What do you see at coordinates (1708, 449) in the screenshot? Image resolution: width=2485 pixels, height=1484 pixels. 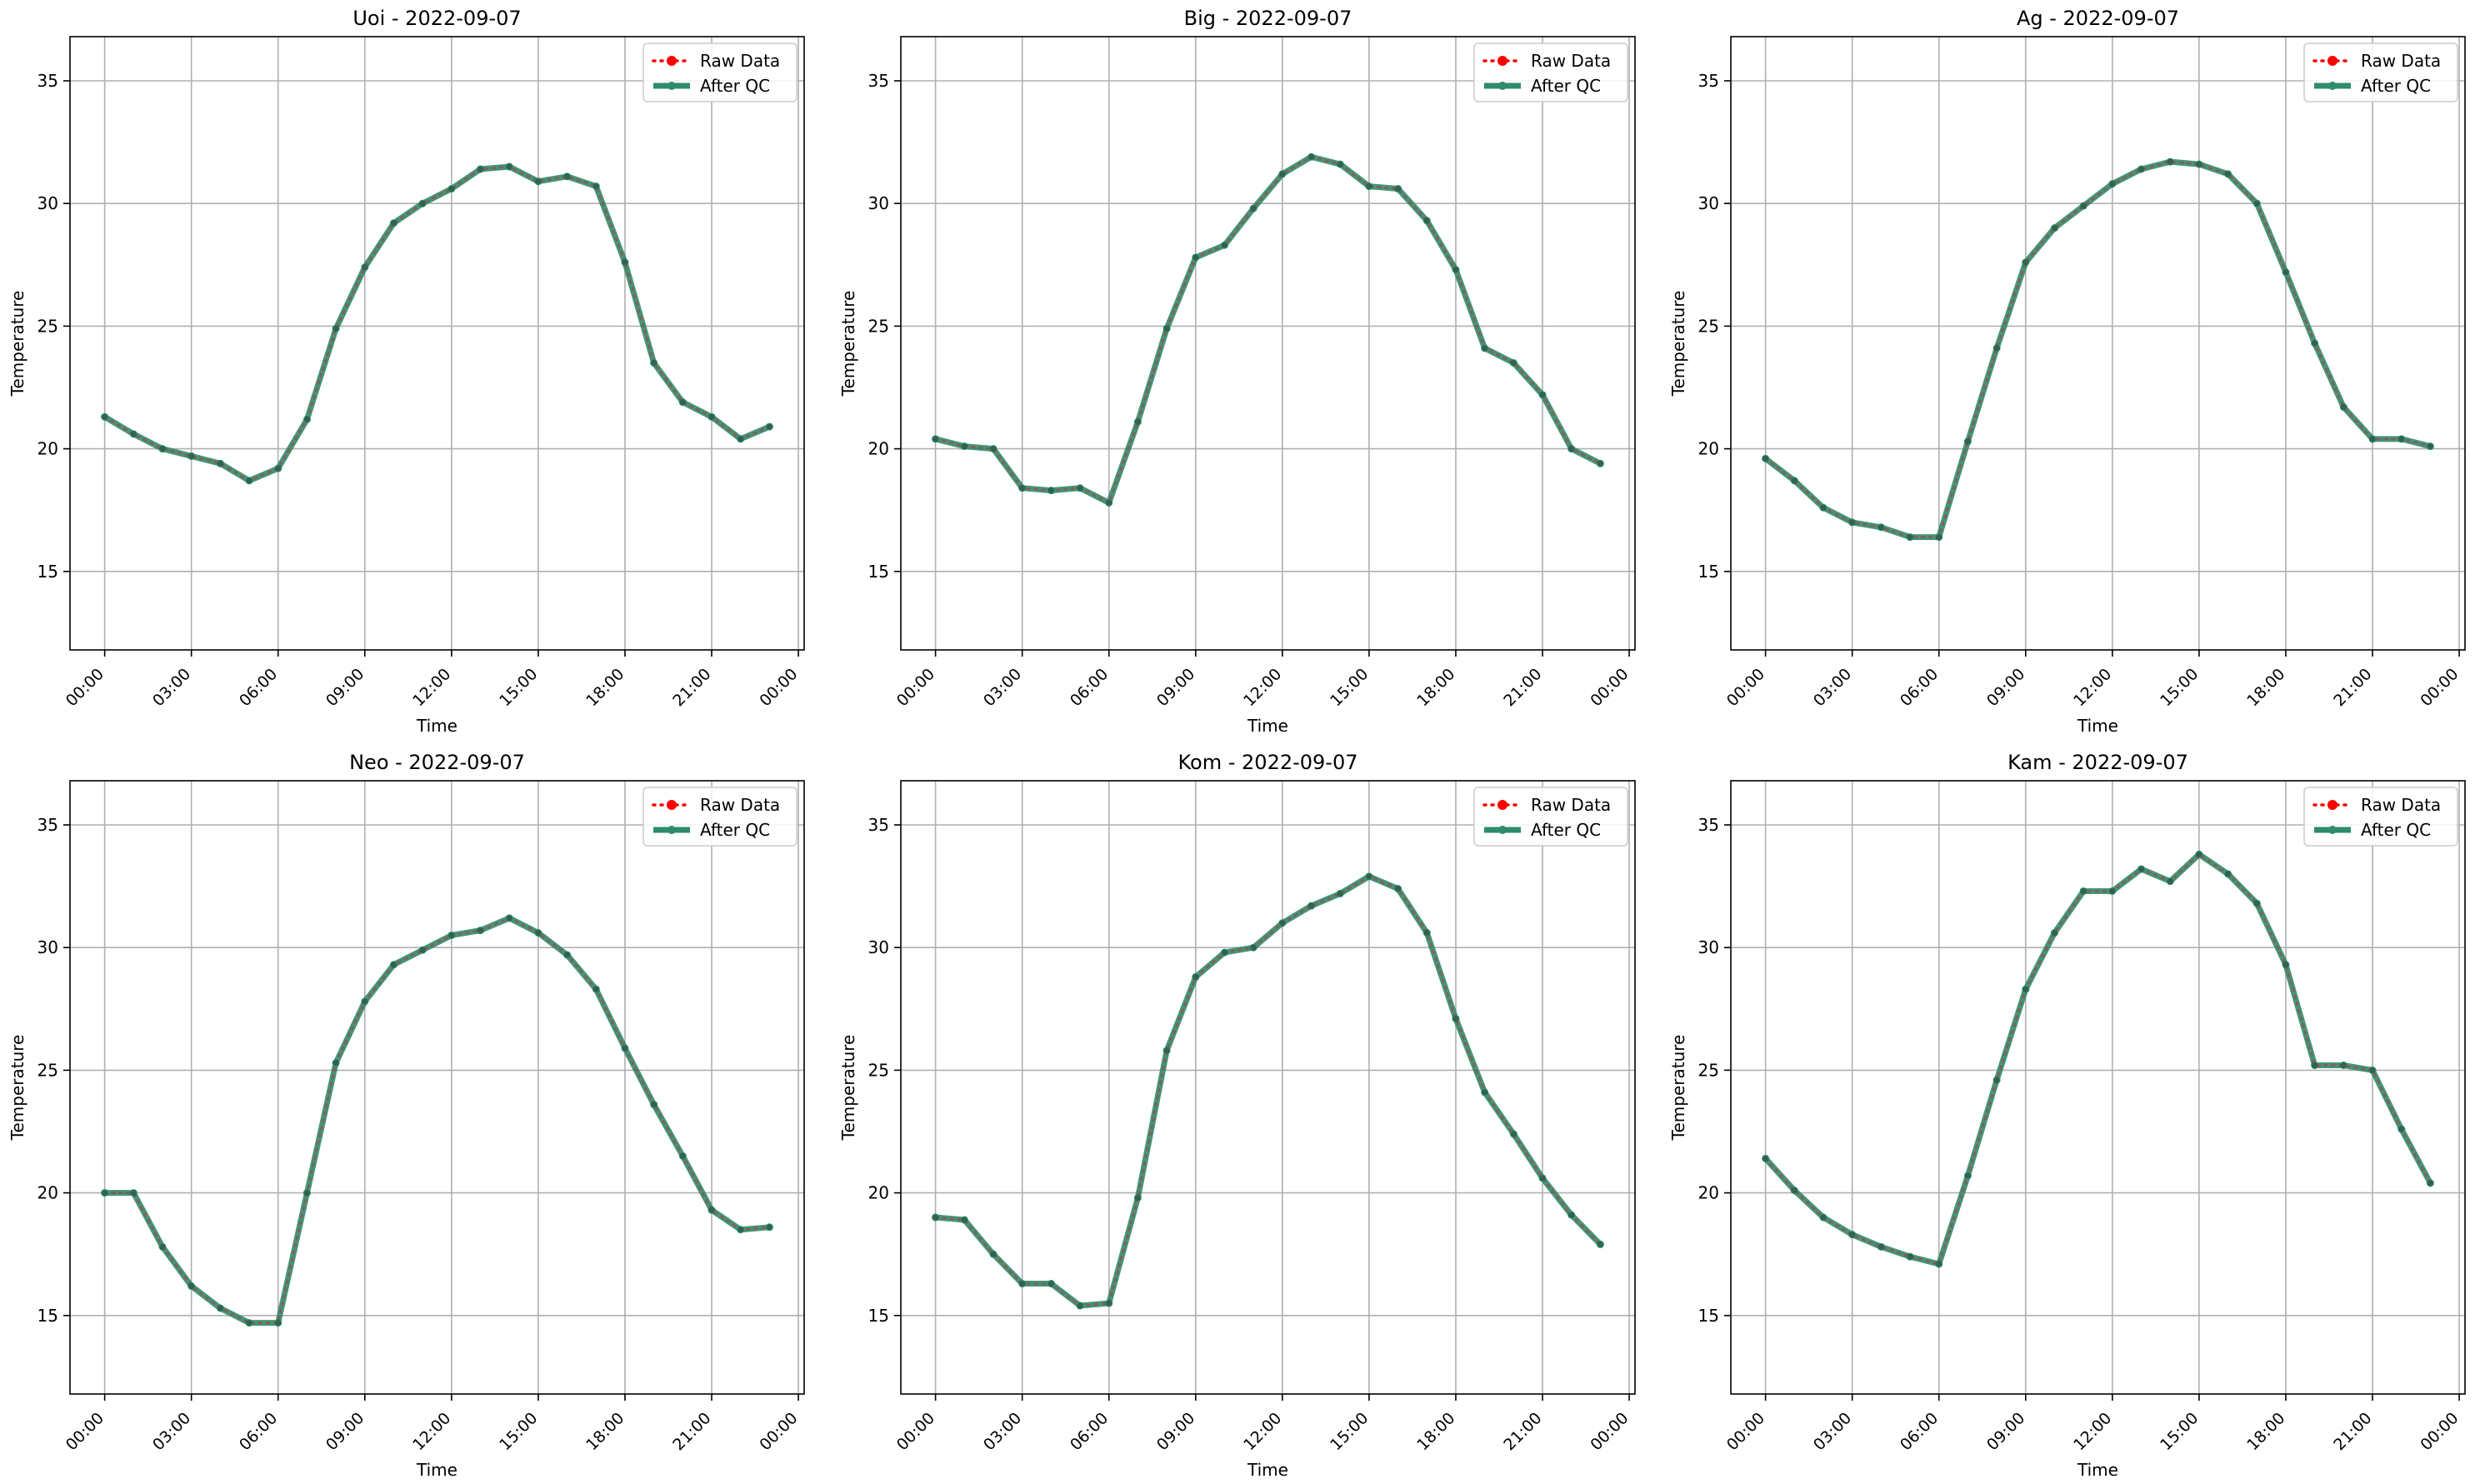 I see `y-tick-label: 20` at bounding box center [1708, 449].